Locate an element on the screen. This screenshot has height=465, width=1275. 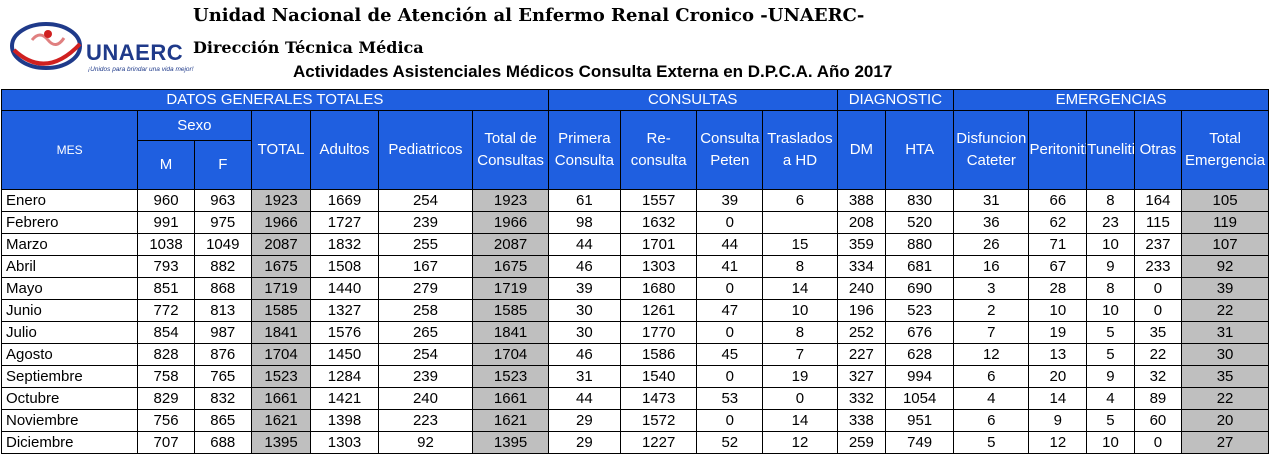
cell-primera: 29 is located at coordinates (584, 420).